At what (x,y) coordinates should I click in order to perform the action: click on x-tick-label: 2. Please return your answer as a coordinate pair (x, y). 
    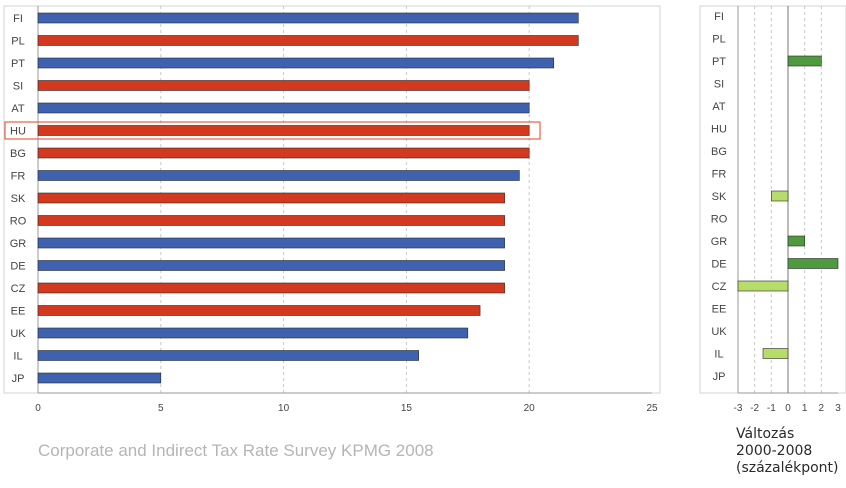
    Looking at the image, I should click on (822, 408).